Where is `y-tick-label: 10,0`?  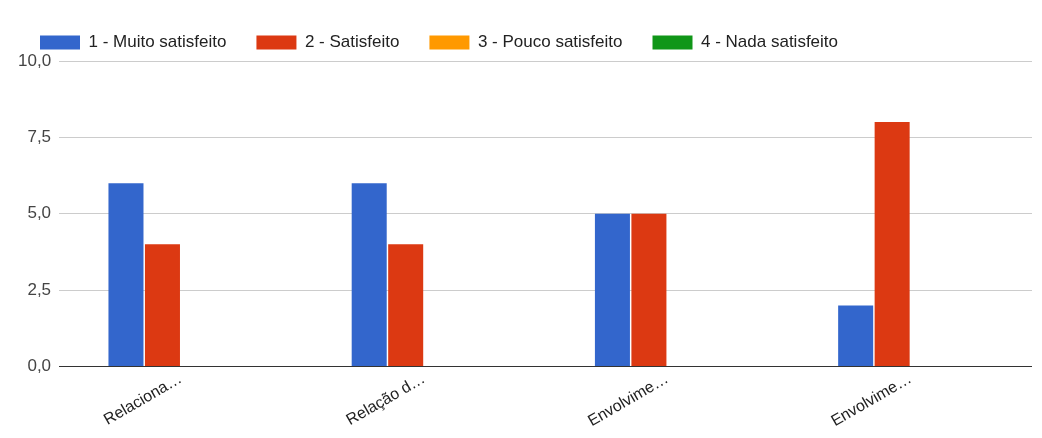 y-tick-label: 10,0 is located at coordinates (34, 60).